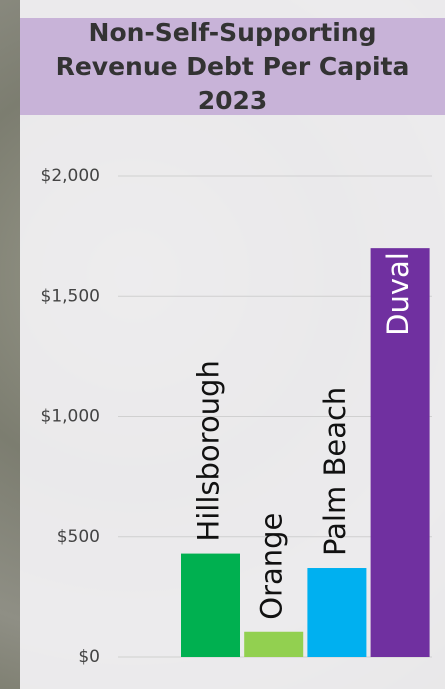 The width and height of the screenshot is (445, 689). What do you see at coordinates (70, 176) in the screenshot?
I see `y-tick-label: $2,000` at bounding box center [70, 176].